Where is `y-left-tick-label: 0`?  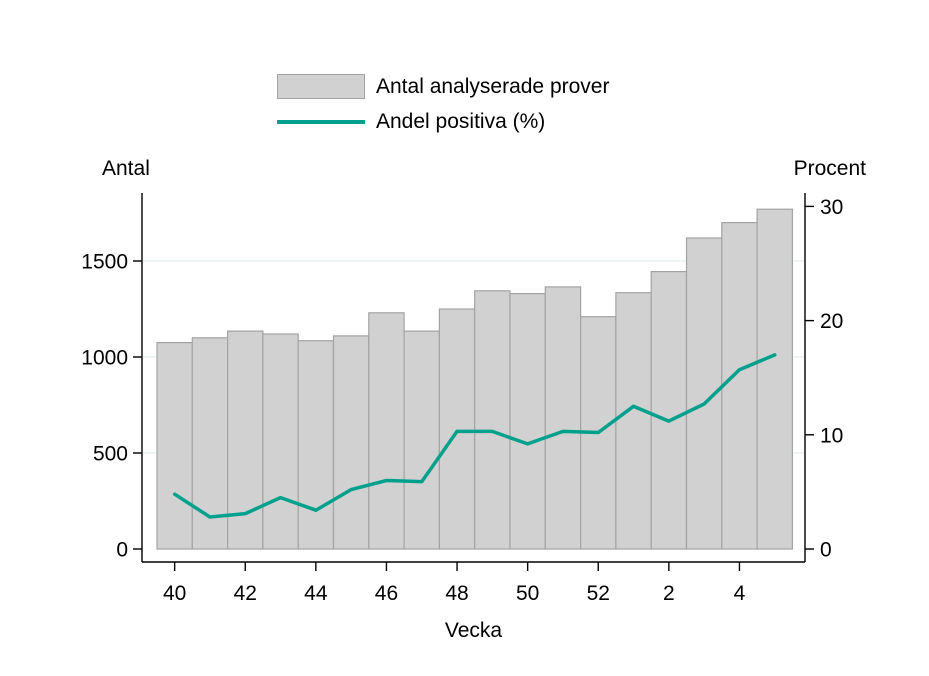
y-left-tick-label: 0 is located at coordinates (122, 550).